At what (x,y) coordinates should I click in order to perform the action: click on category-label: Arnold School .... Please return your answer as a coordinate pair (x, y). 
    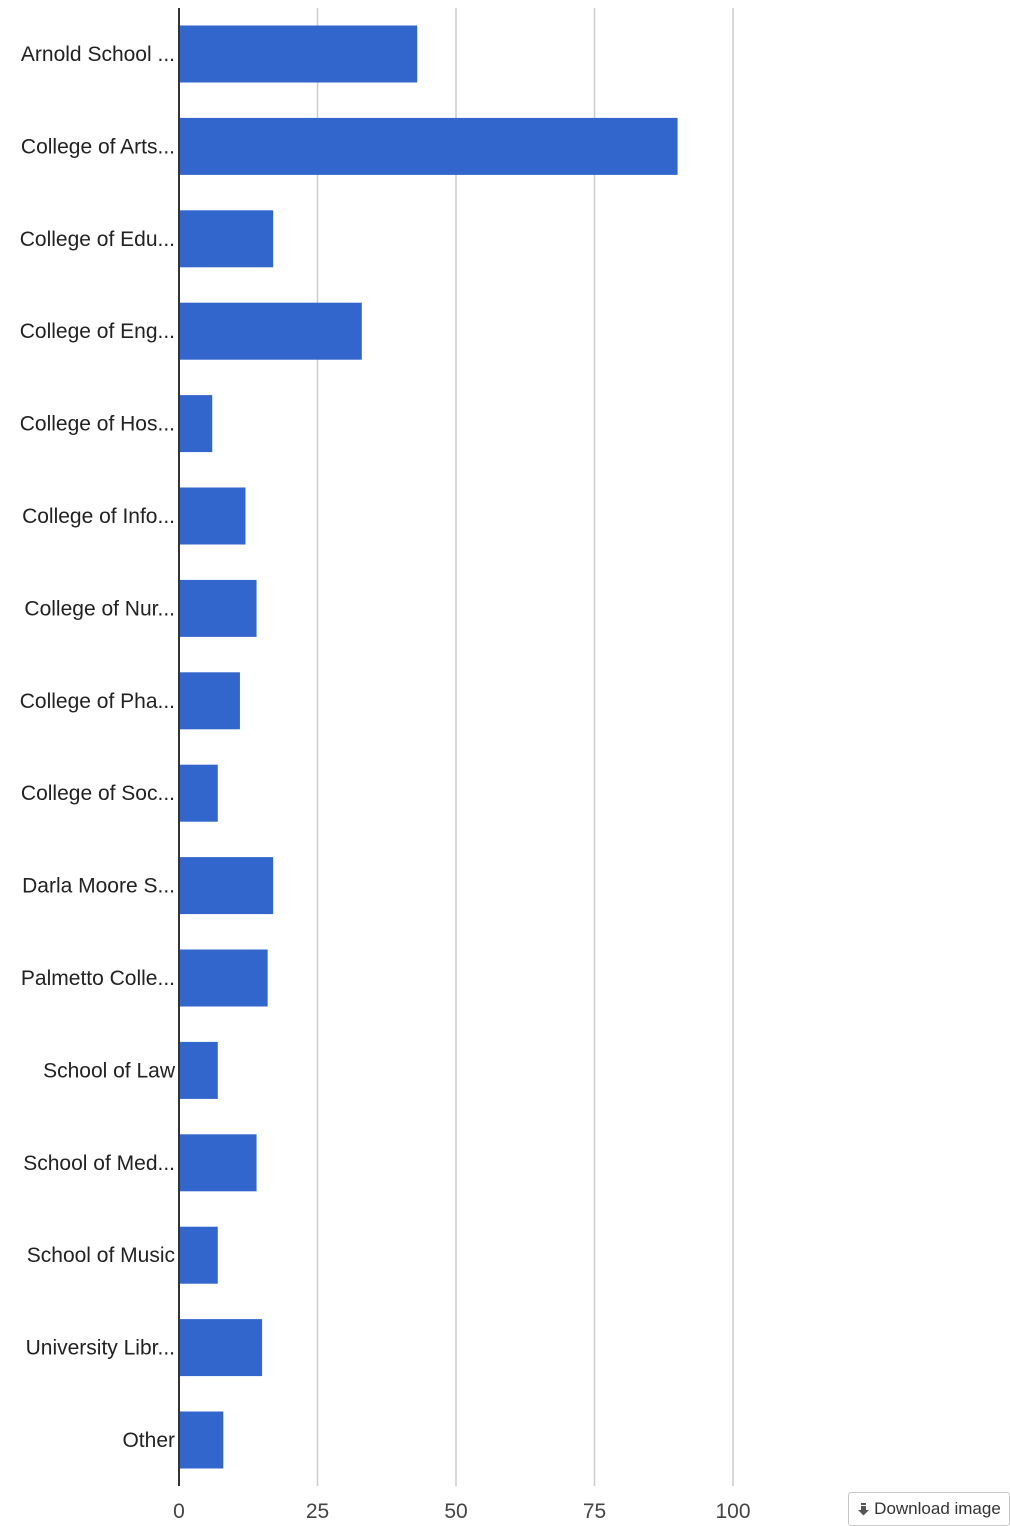
    Looking at the image, I should click on (98, 54).